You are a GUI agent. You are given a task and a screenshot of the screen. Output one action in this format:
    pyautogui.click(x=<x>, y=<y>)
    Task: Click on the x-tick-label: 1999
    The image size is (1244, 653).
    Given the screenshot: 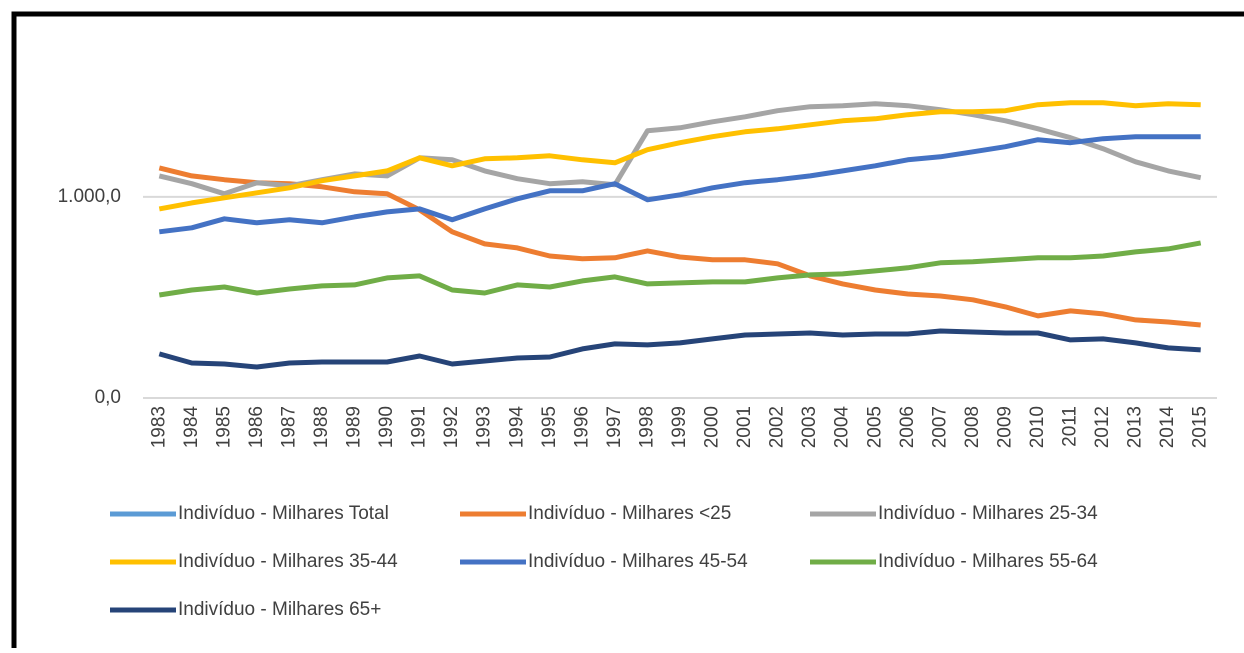 What is the action you would take?
    pyautogui.click(x=679, y=427)
    